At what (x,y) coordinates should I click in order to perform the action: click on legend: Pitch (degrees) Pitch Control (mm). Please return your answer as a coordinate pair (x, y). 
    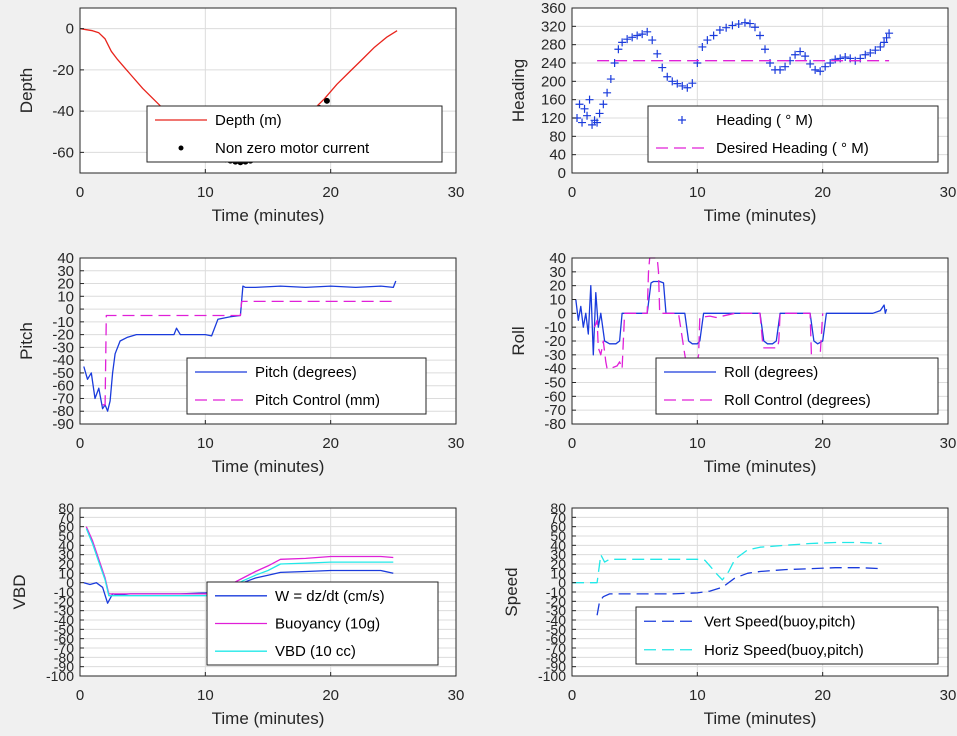
    Looking at the image, I should click on (306, 386).